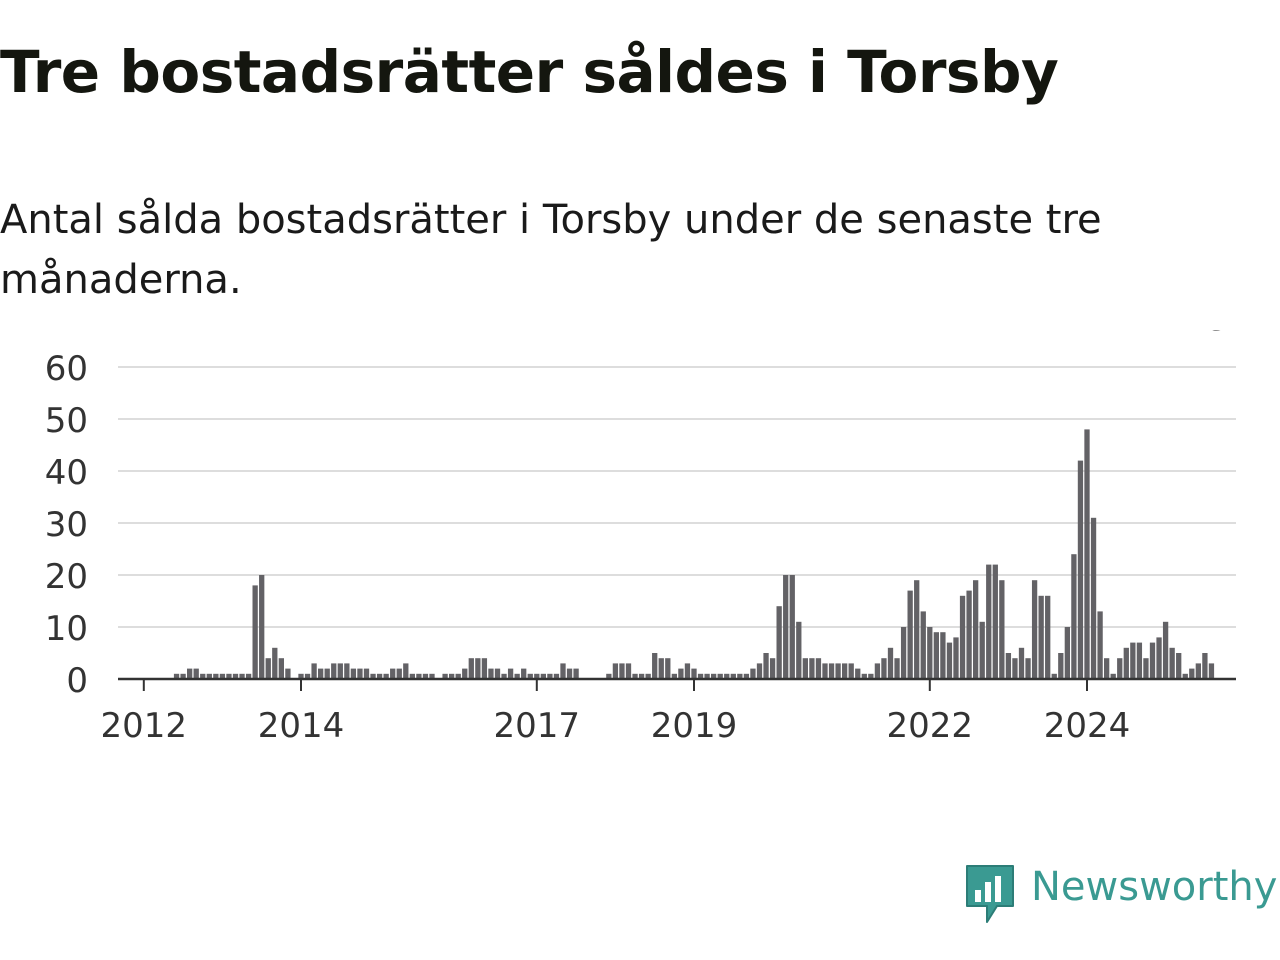 The height and width of the screenshot is (960, 1280). I want to click on brand-name: Newsworthy, so click(1154, 887).